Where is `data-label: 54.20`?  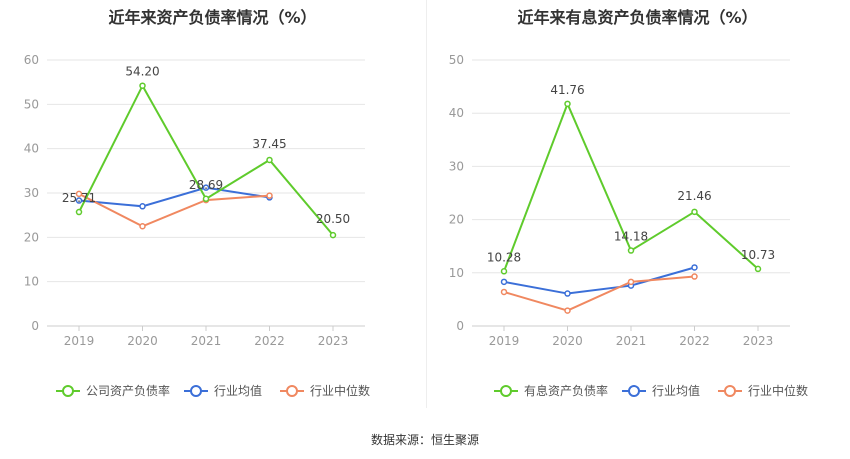 data-label: 54.20 is located at coordinates (142, 72).